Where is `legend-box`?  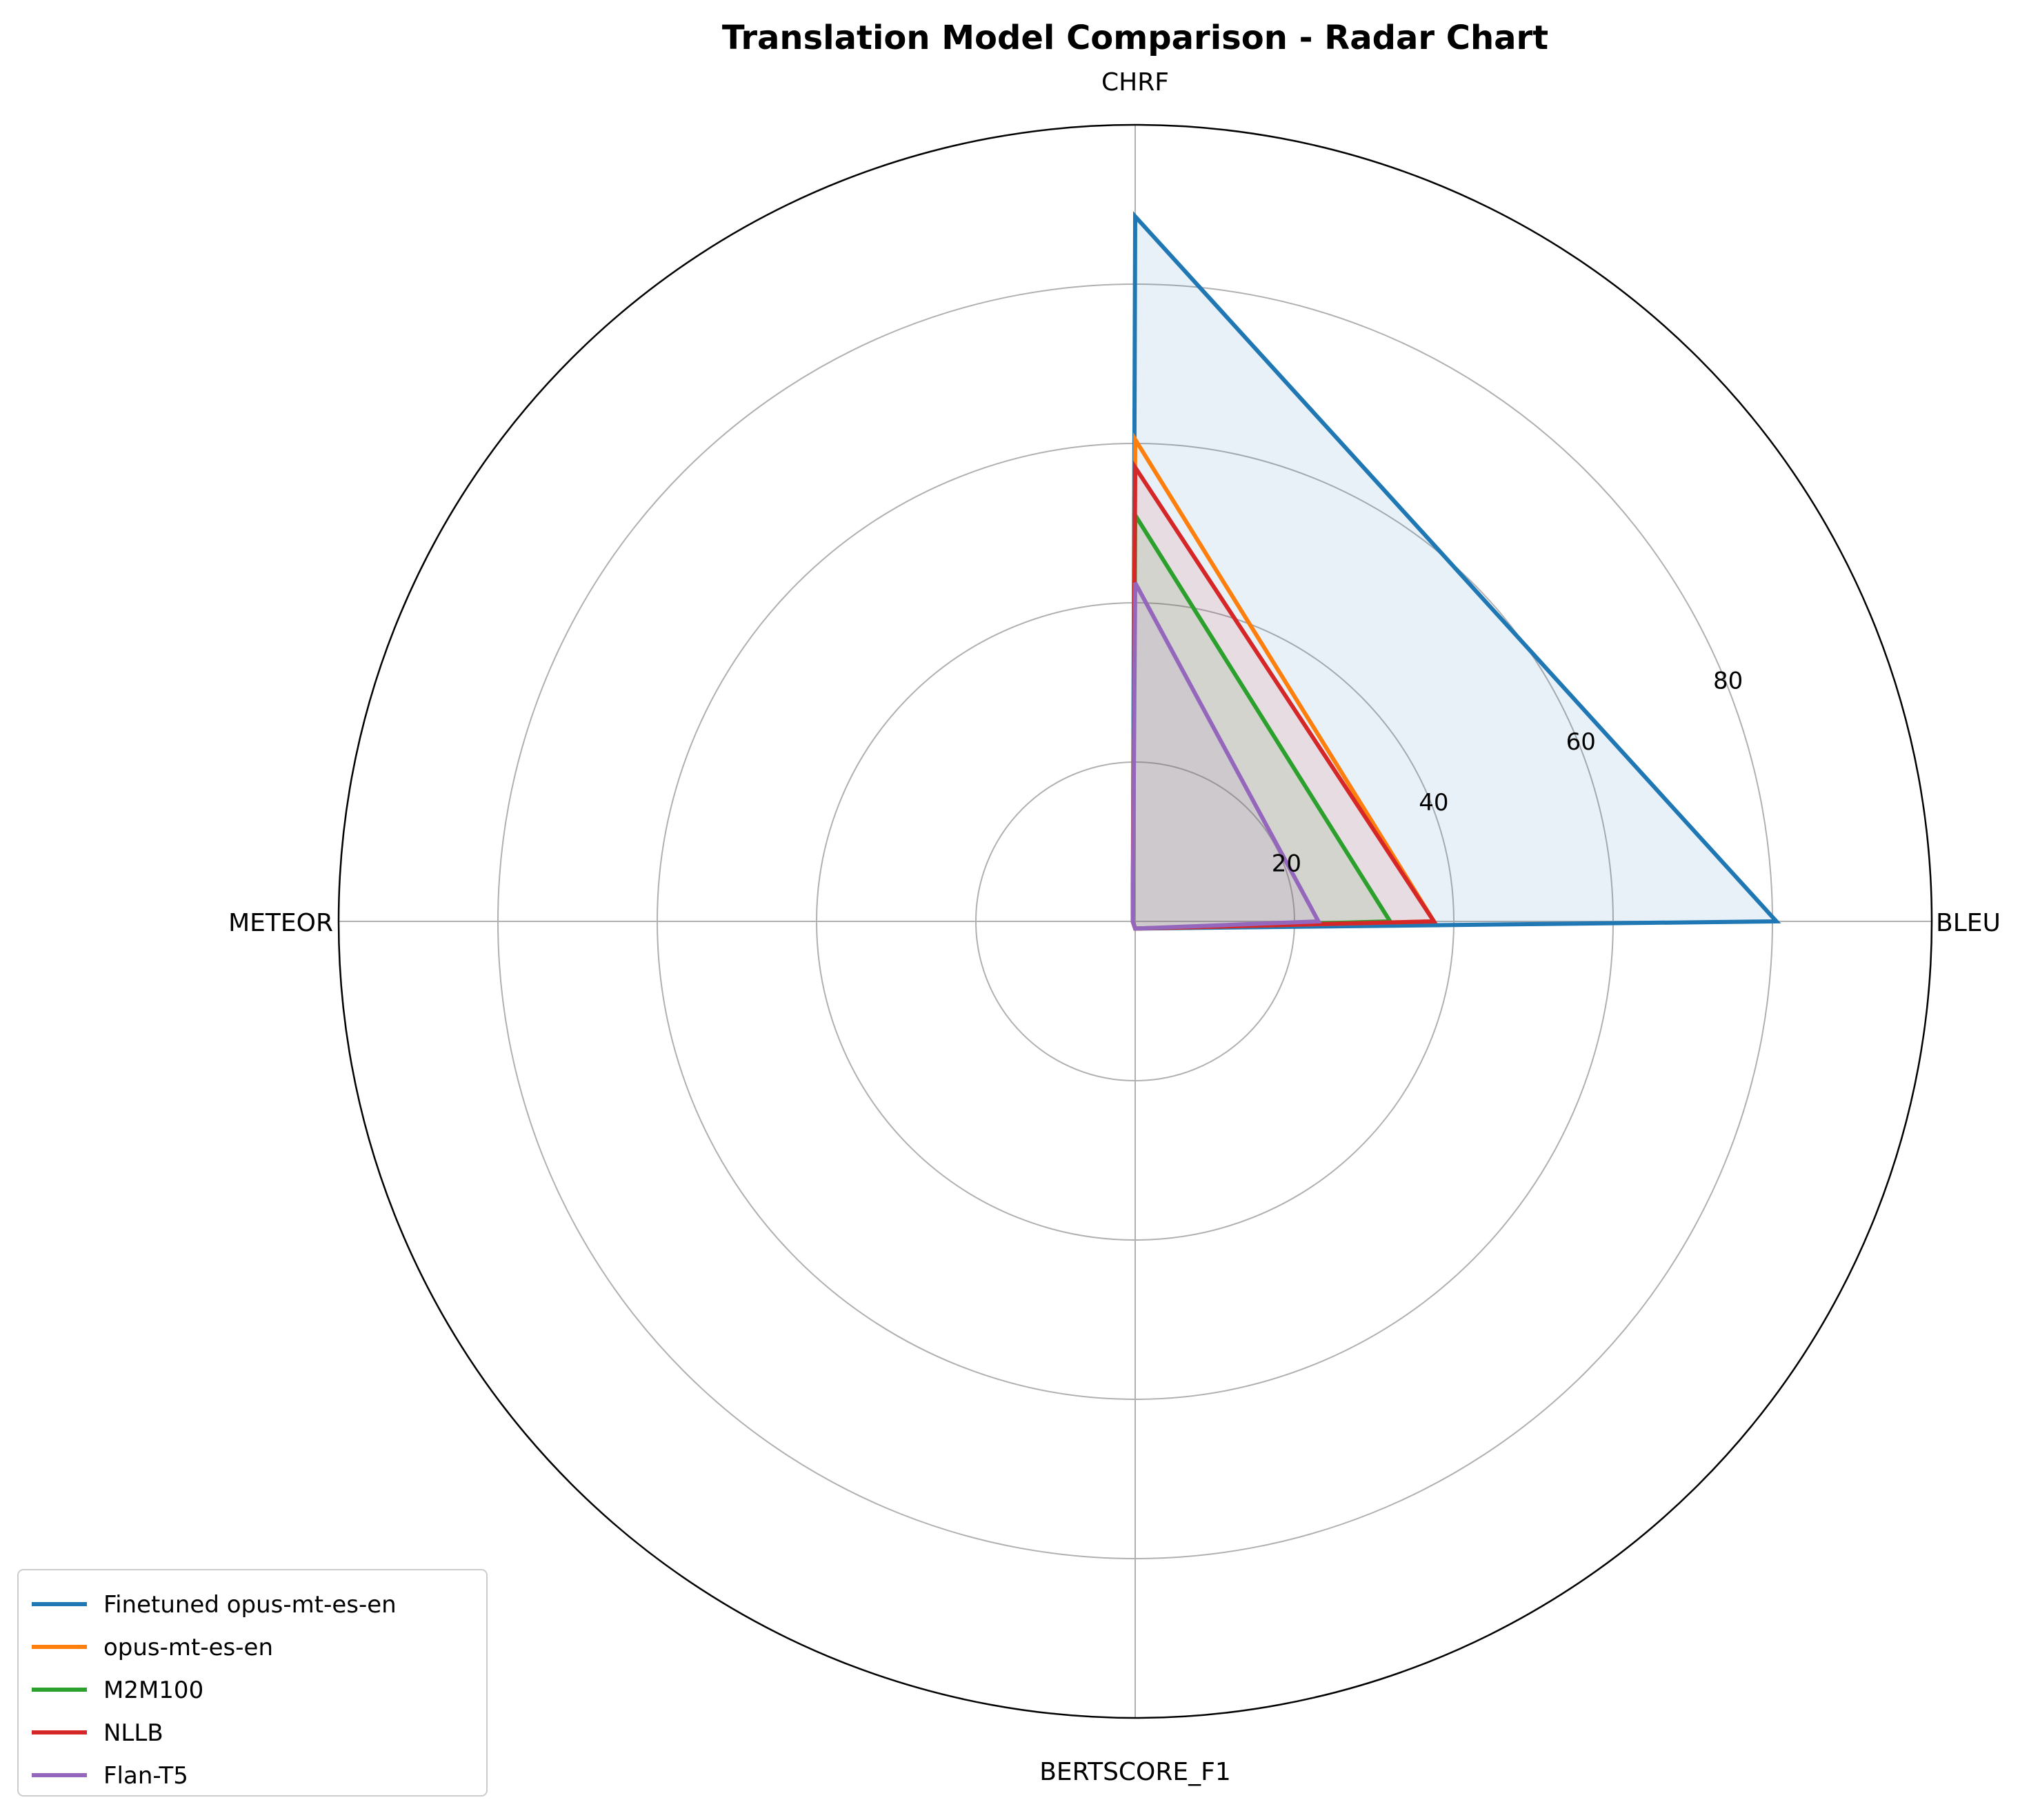
legend-box is located at coordinates (252, 1683).